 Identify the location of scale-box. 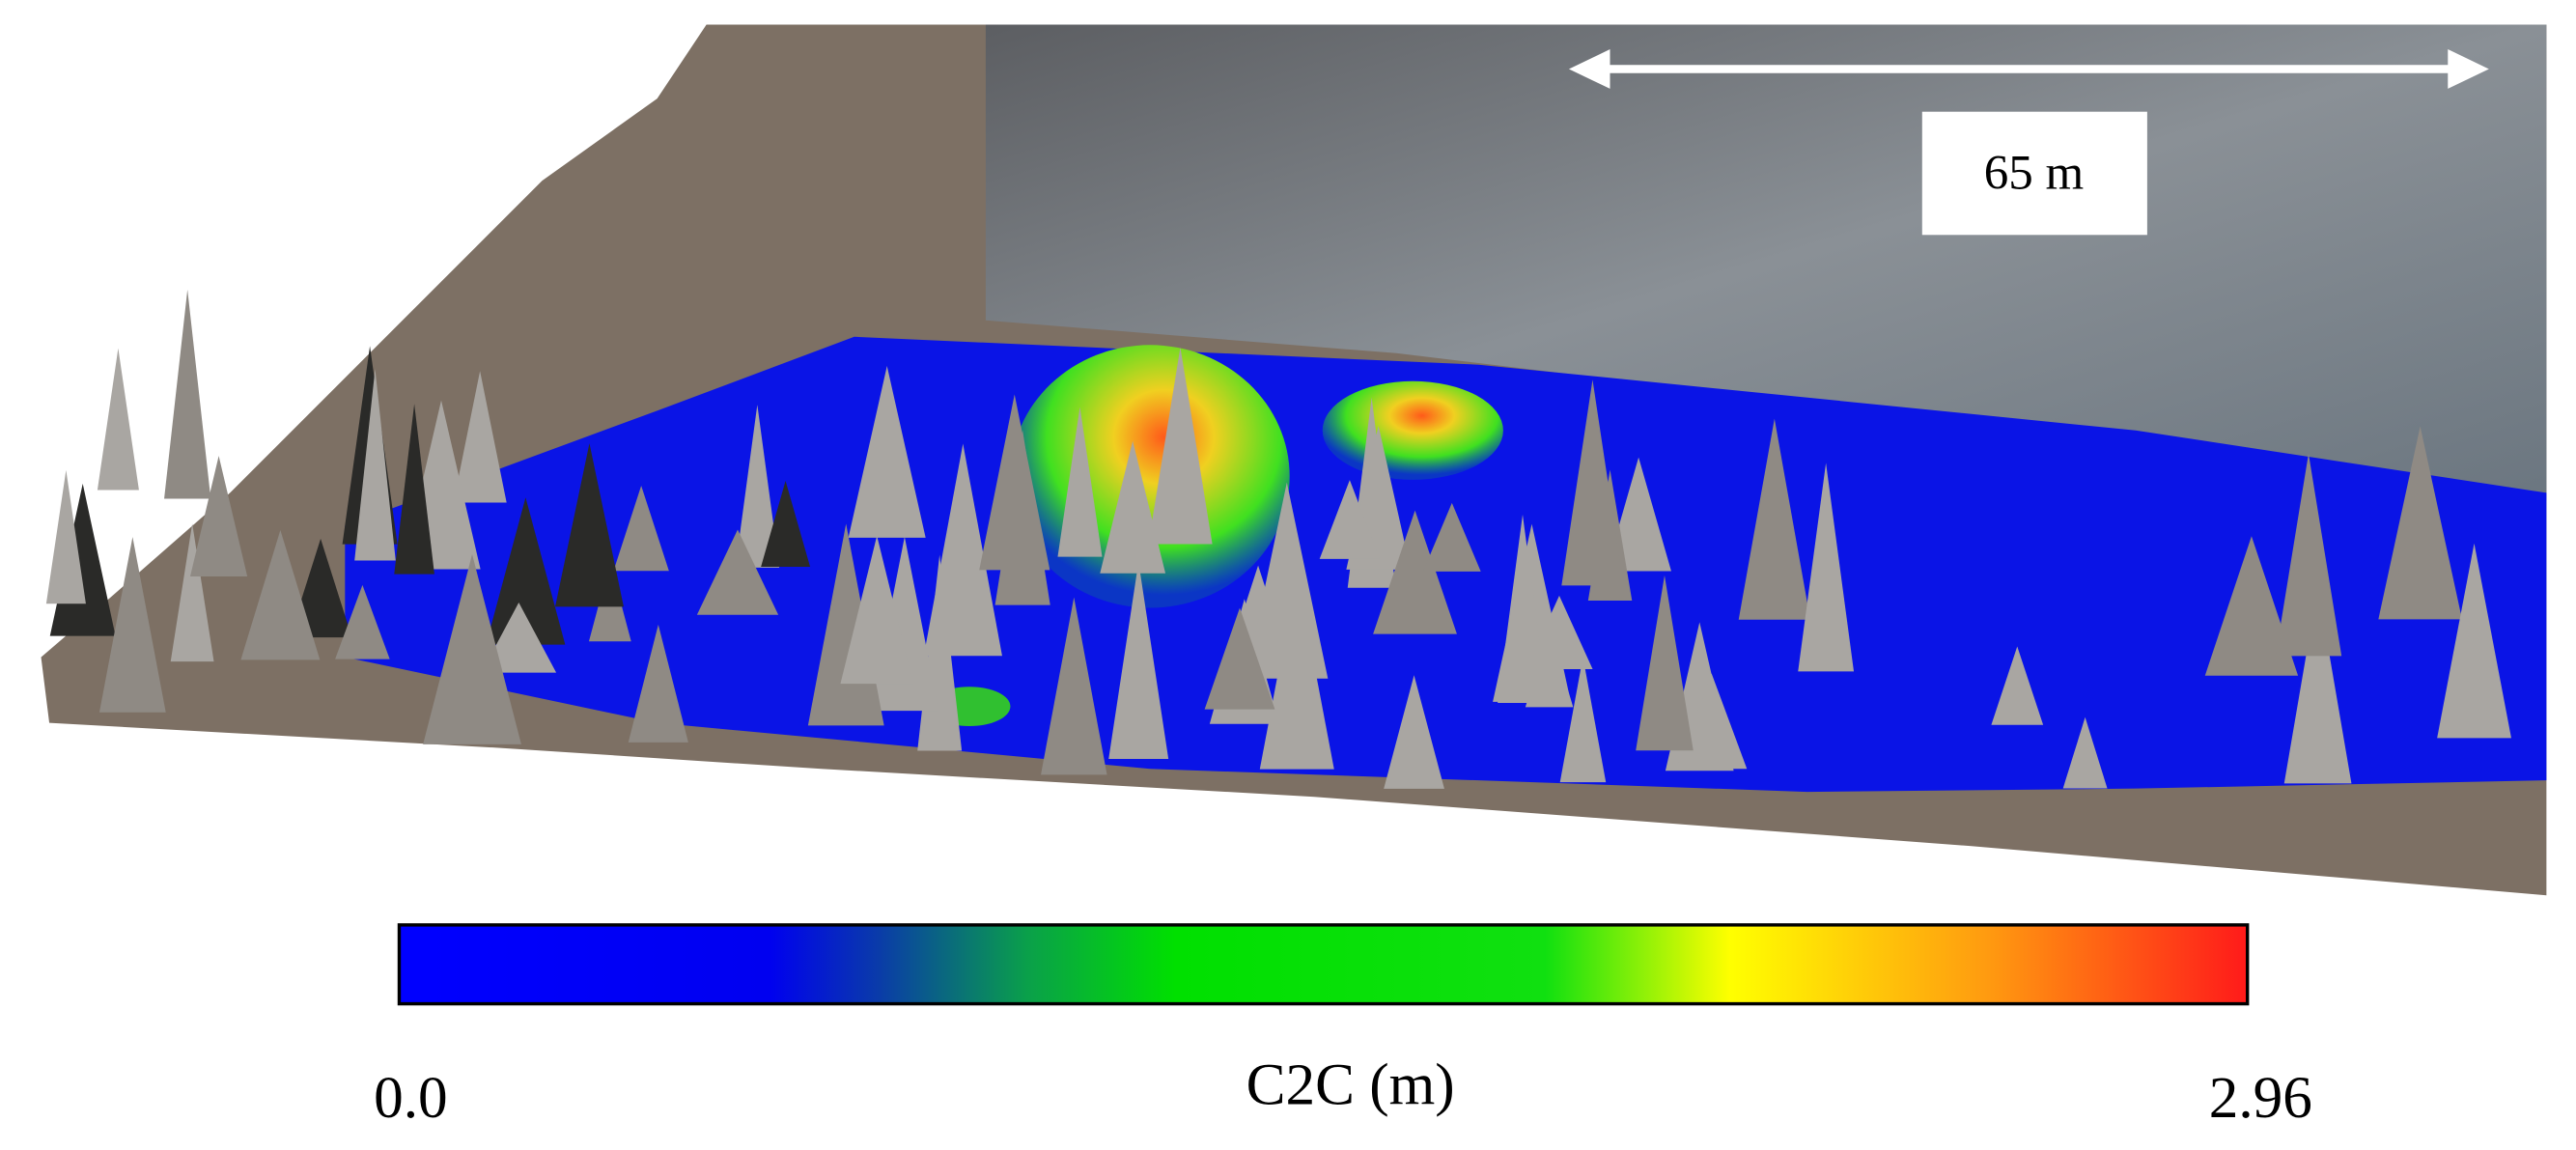
(2034, 173).